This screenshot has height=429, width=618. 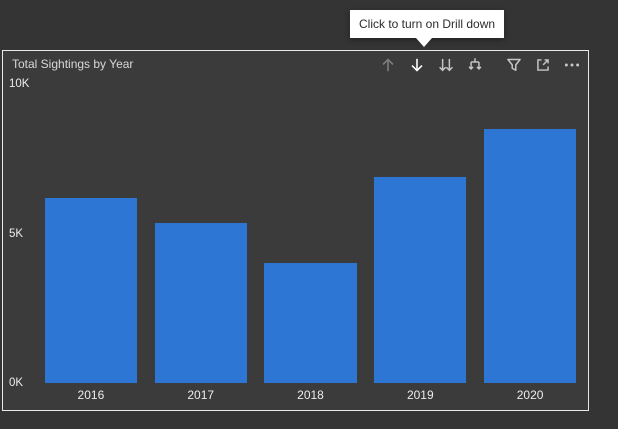 What do you see at coordinates (16, 233) in the screenshot?
I see `y-axis-tick-label: 5K` at bounding box center [16, 233].